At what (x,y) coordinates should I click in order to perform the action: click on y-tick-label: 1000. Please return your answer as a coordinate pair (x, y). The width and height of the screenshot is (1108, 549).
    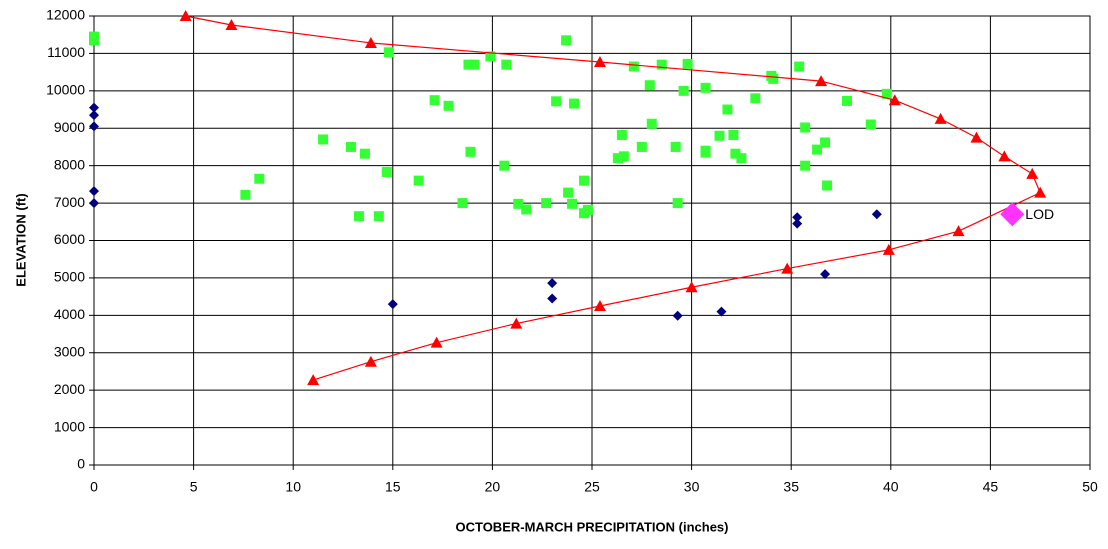
    Looking at the image, I should click on (69, 426).